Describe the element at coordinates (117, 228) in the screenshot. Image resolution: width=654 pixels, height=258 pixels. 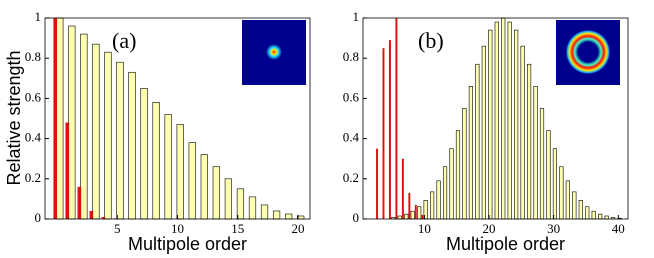
I see `x-tick-label: 5` at that location.